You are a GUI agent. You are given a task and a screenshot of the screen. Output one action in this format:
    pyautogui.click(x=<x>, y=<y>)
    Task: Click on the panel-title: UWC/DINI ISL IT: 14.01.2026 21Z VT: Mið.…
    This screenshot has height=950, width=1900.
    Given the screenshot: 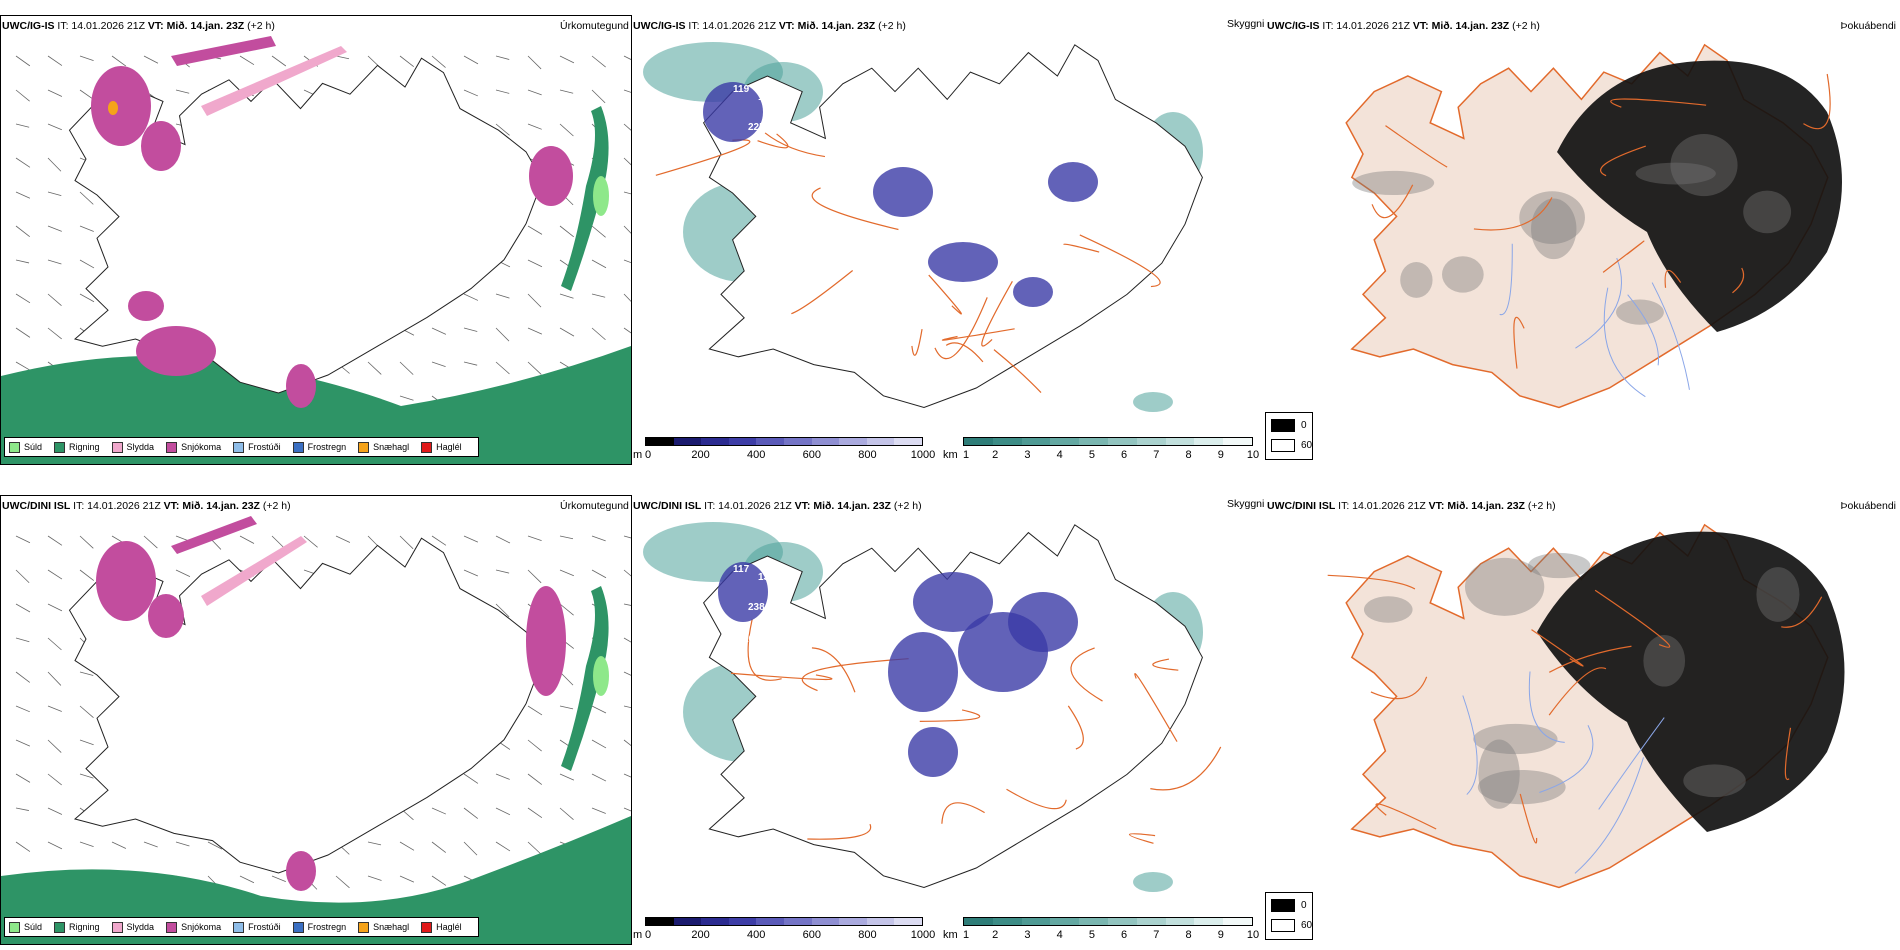 What is the action you would take?
    pyautogui.click(x=777, y=506)
    